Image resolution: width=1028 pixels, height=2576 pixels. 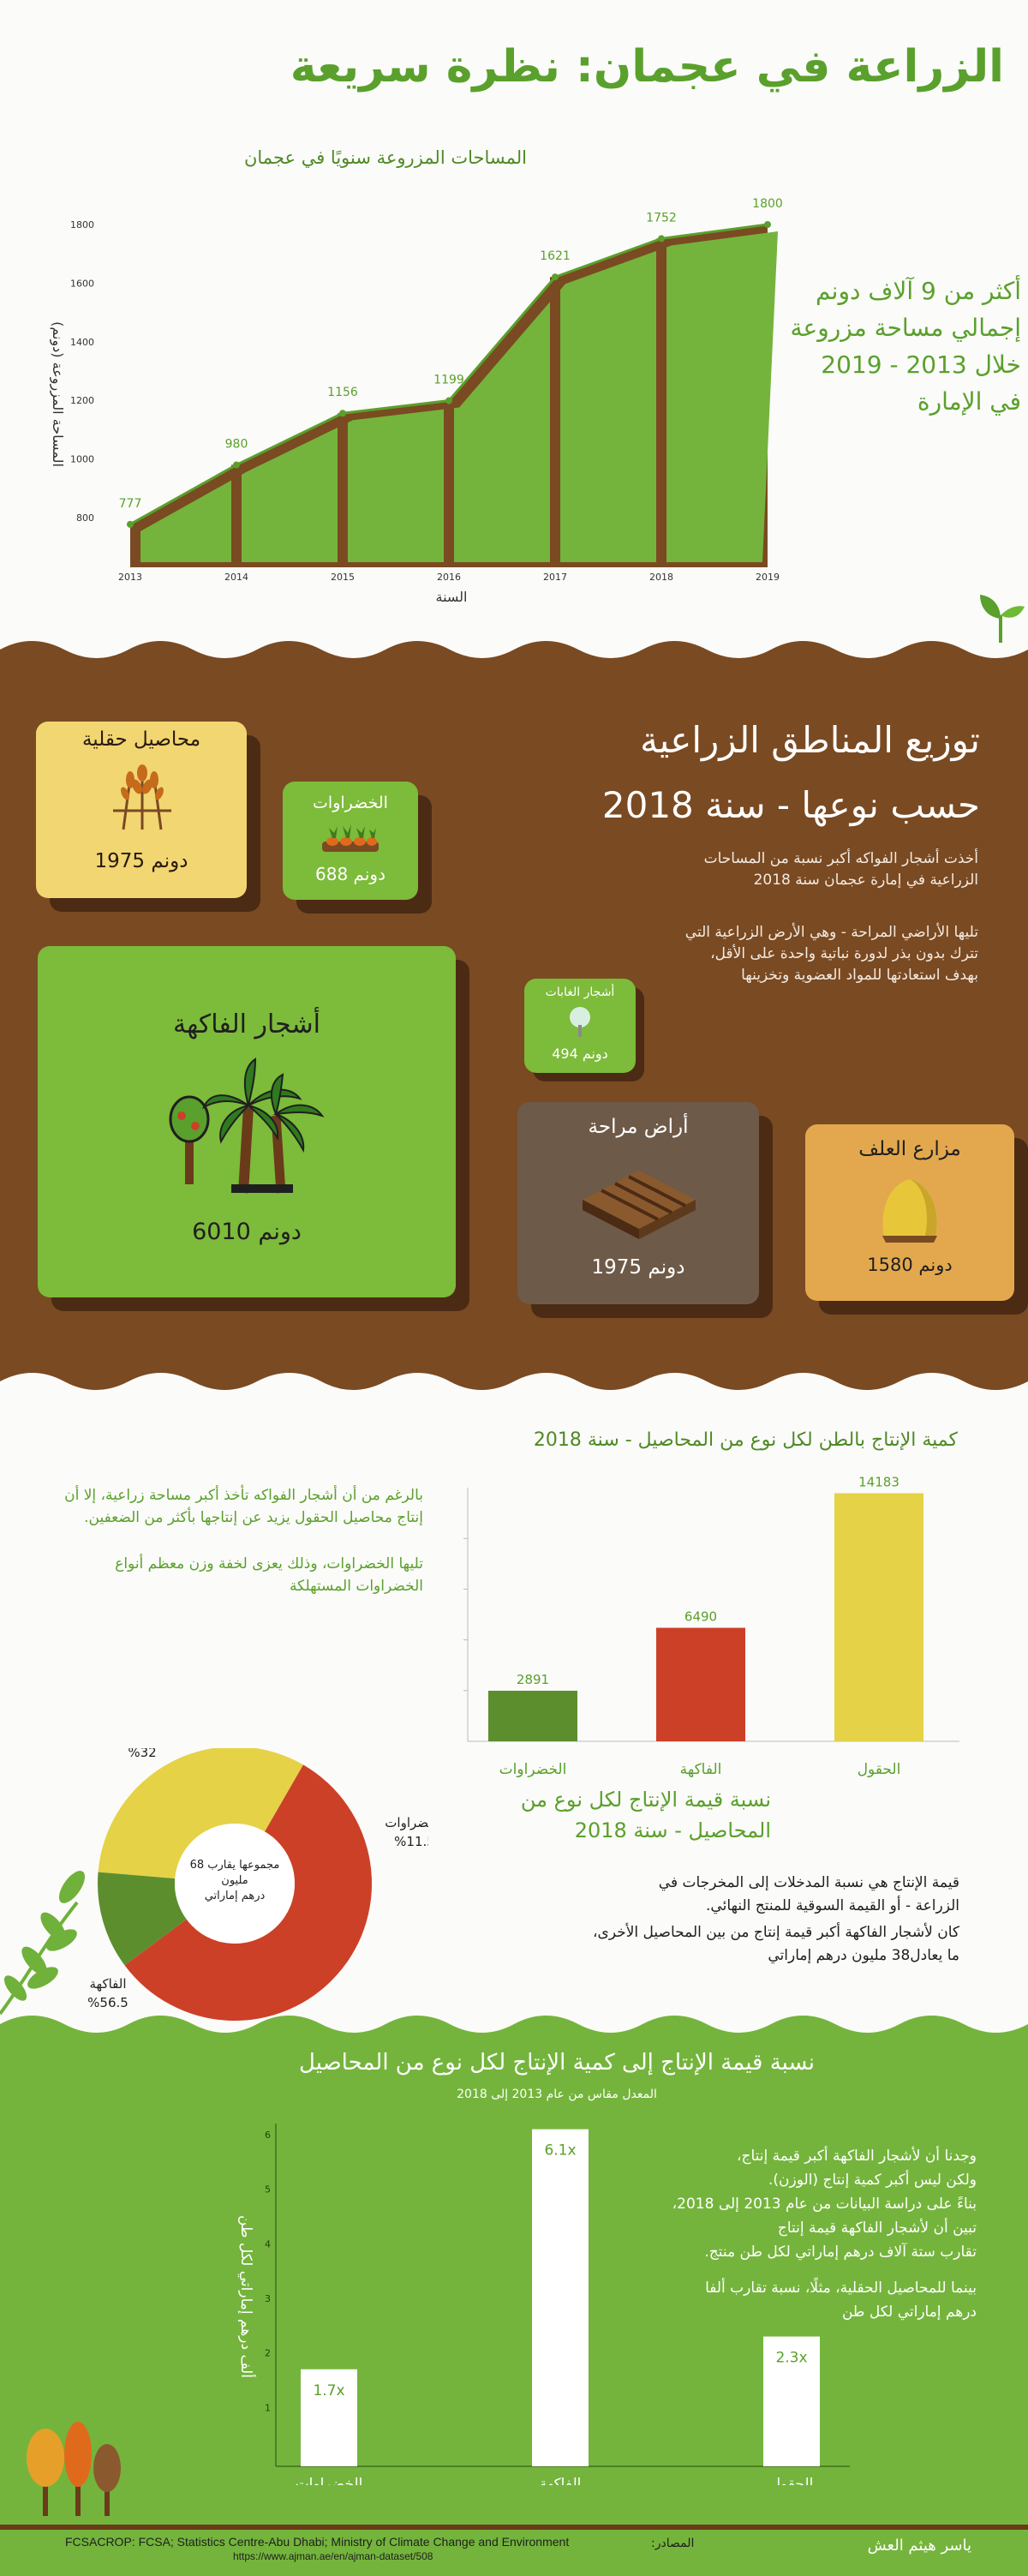 What do you see at coordinates (343, 577) in the screenshot?
I see `x-tick-label: 2015` at bounding box center [343, 577].